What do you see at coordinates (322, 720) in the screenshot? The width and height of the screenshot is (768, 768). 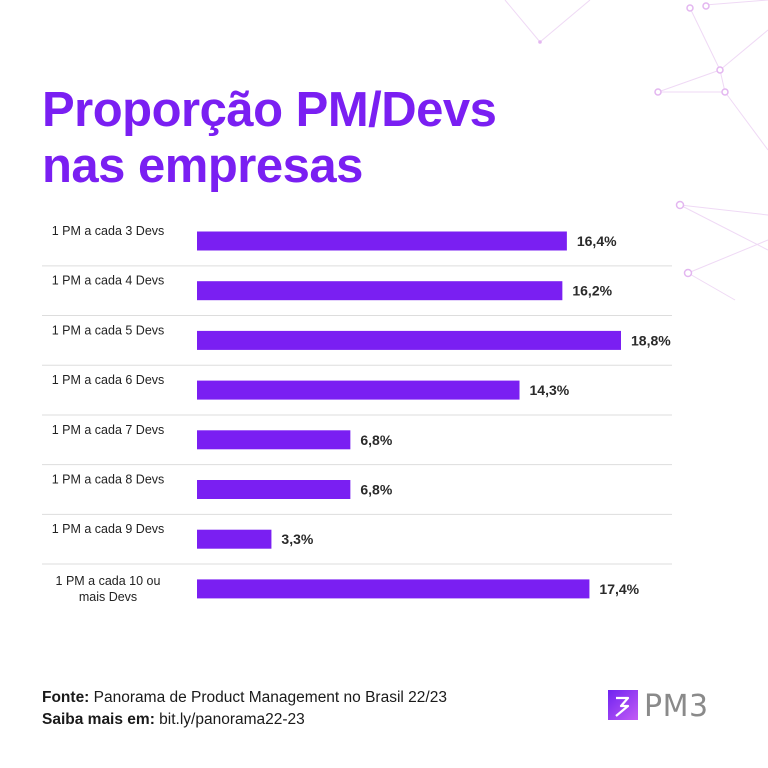 I see `more-info-line: Saiba mais em: bit.ly/panorama22-23` at bounding box center [322, 720].